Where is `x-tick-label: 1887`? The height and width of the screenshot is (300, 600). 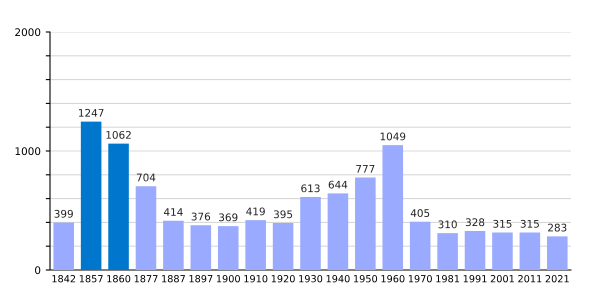 x-tick-label: 1887 is located at coordinates (173, 278).